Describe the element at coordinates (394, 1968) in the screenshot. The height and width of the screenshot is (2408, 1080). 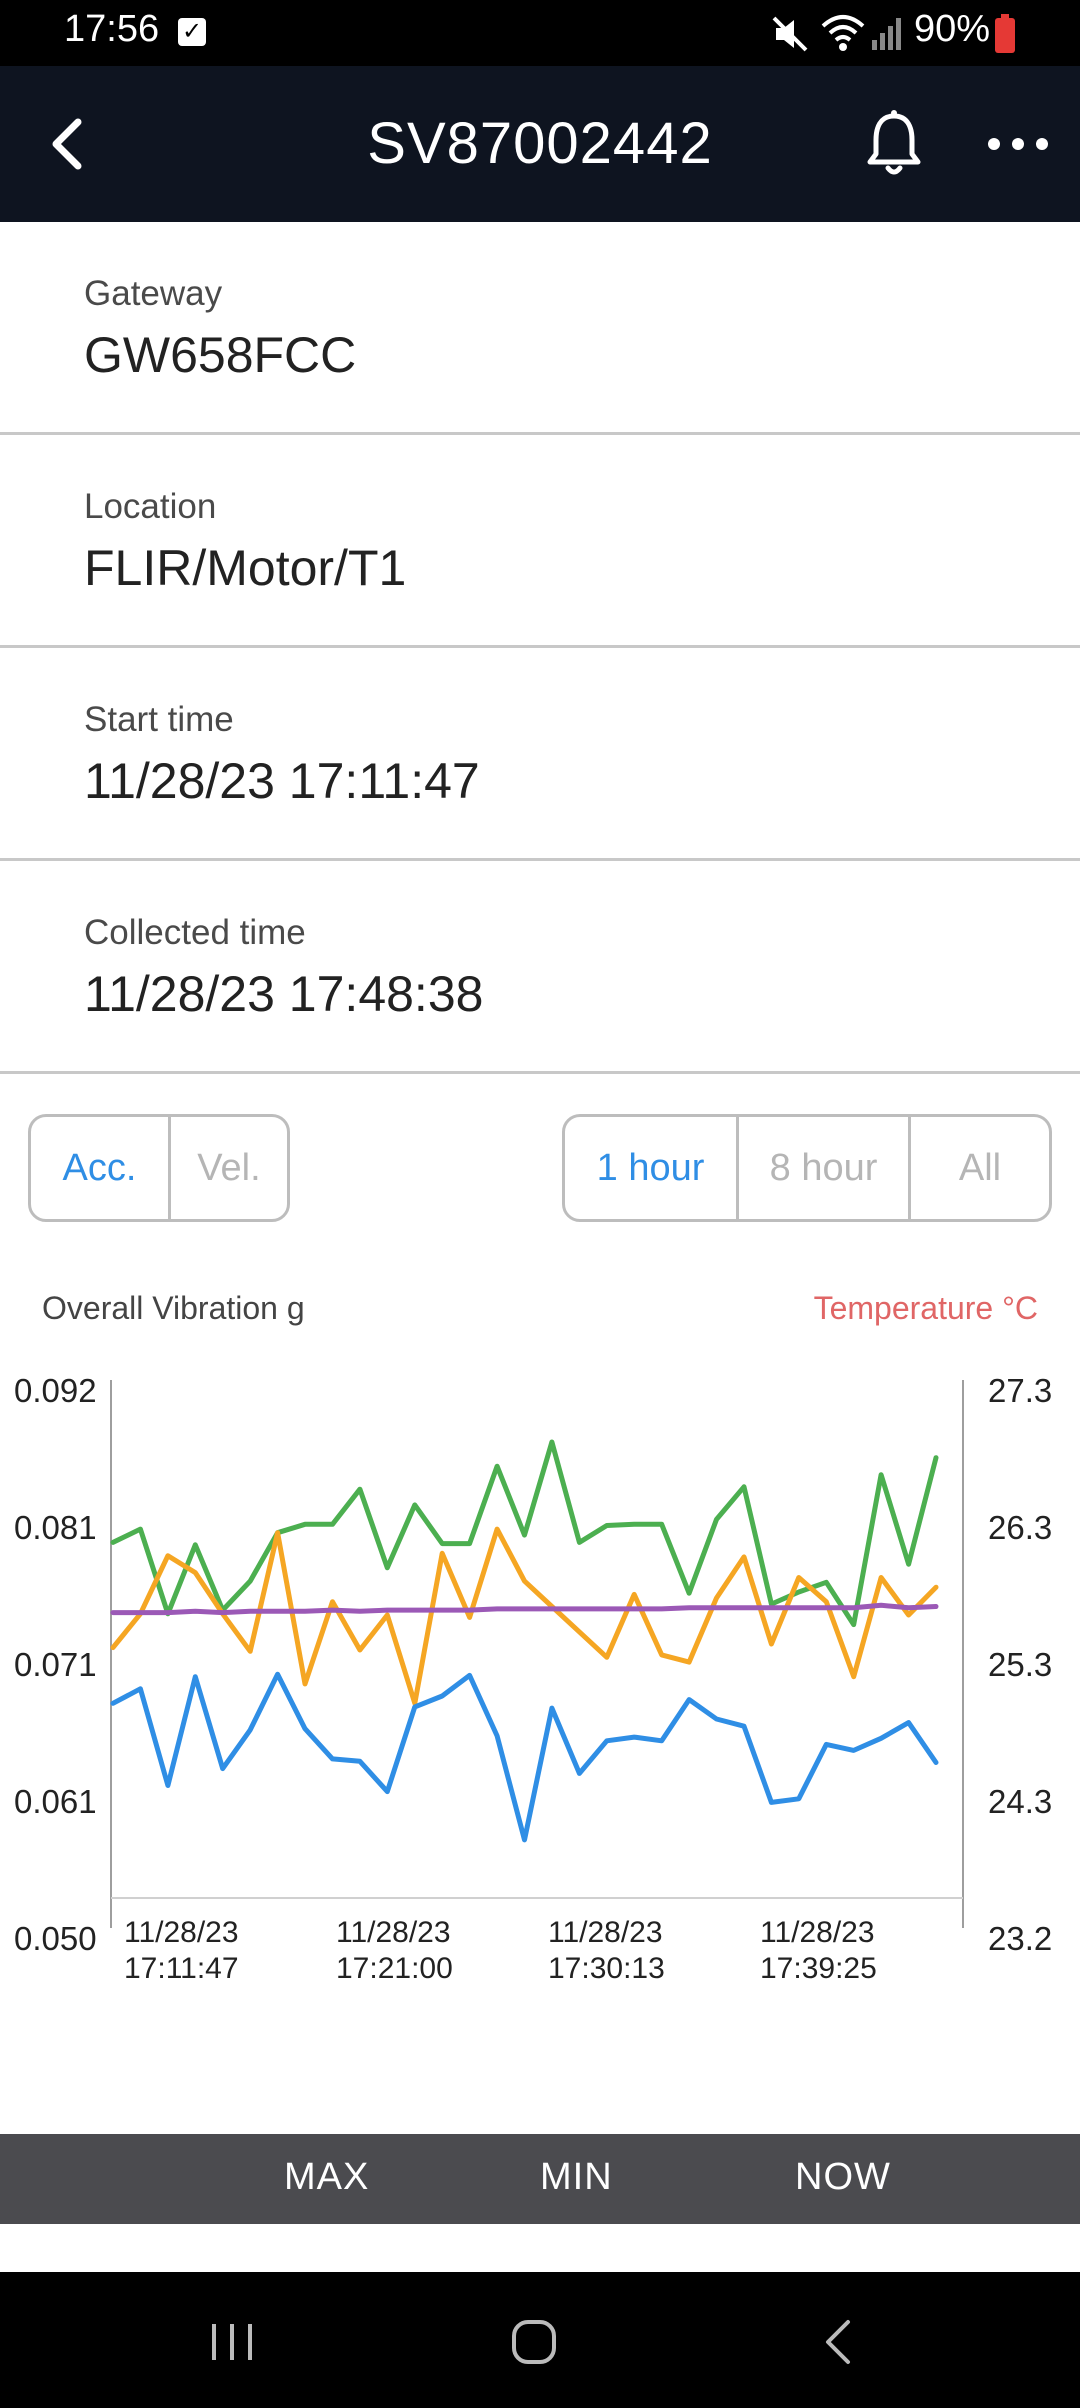
I see `x-tick-label: 17:21:00` at that location.